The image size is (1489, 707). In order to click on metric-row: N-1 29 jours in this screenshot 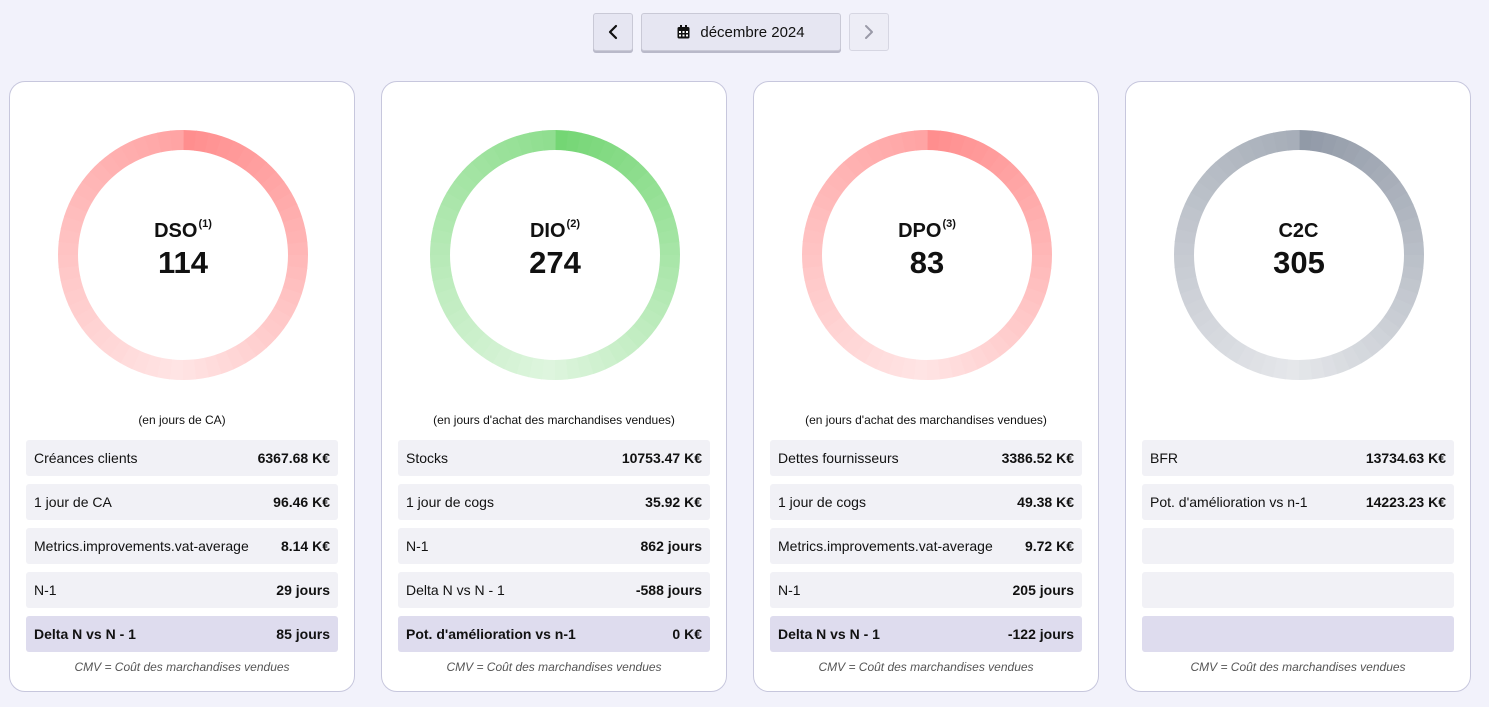, I will do `click(182, 590)`.